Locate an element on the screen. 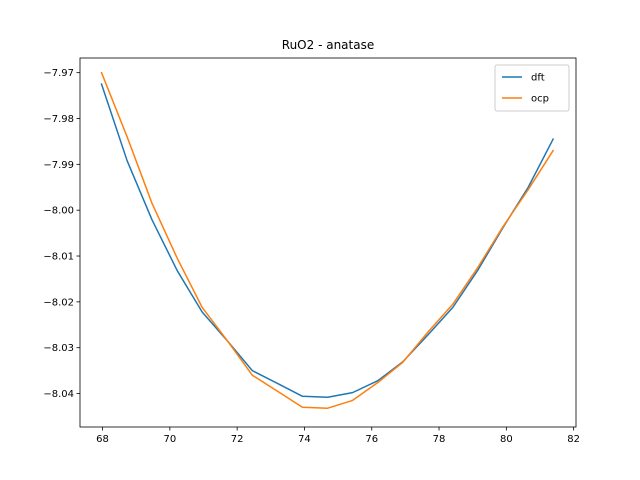  legend-label-dft: dft is located at coordinates (538, 78).